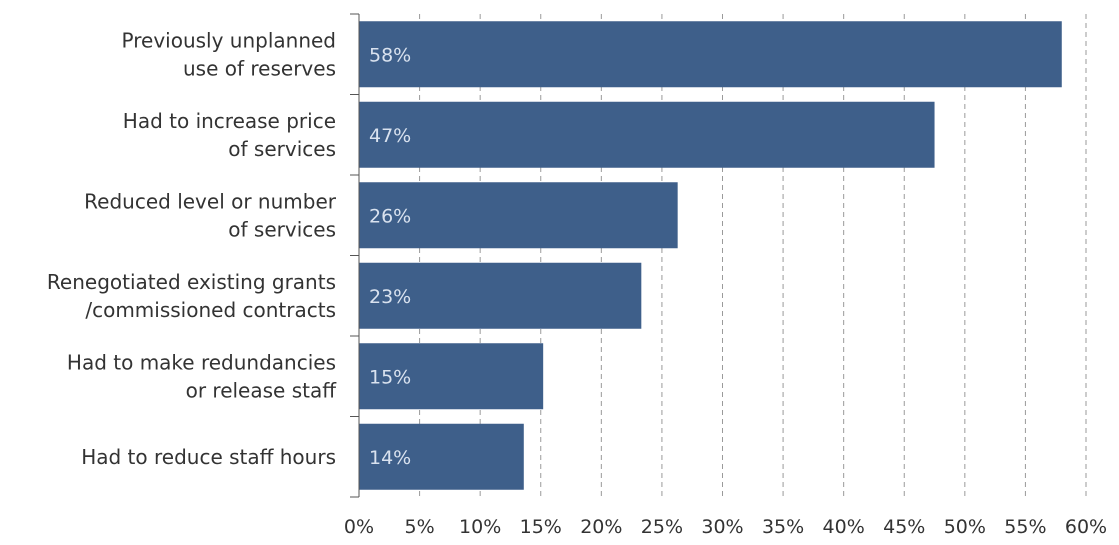 Image resolution: width=1119 pixels, height=545 pixels. What do you see at coordinates (1025, 527) in the screenshot?
I see `x-tick-label: 55%` at bounding box center [1025, 527].